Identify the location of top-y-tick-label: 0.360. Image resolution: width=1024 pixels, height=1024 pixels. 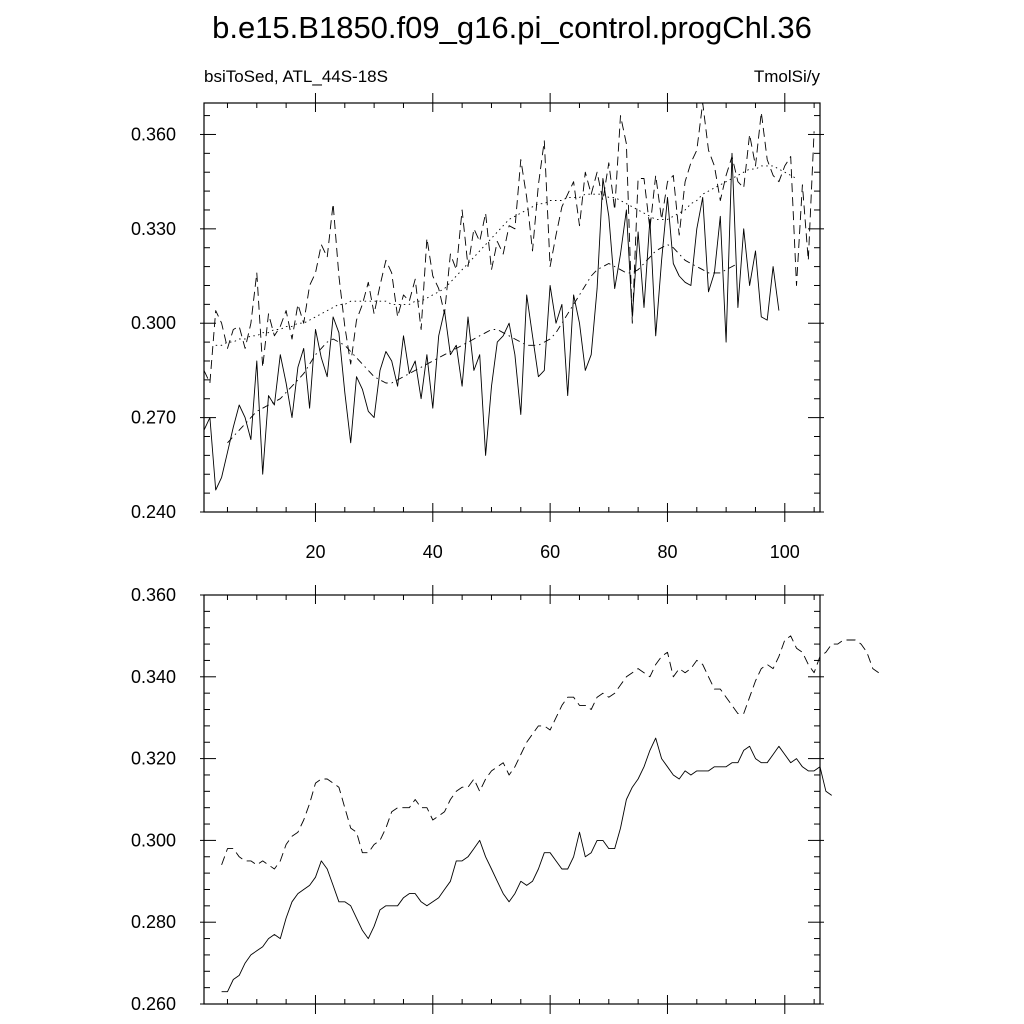
(153, 134).